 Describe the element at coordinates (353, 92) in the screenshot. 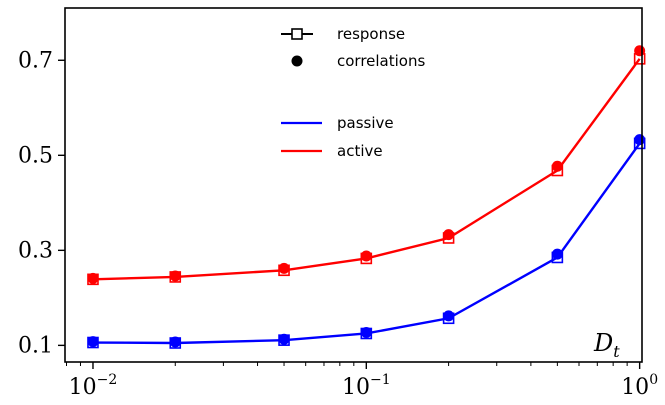

I see `legend: response correlations passive active` at that location.